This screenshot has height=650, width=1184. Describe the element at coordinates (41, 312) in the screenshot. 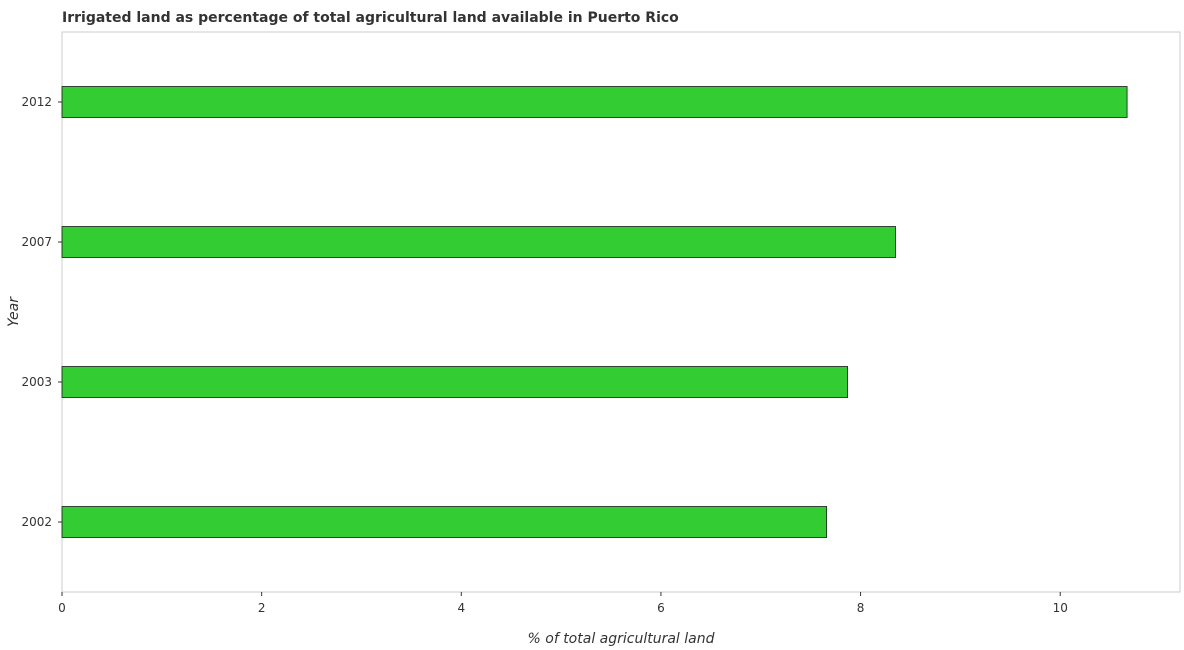

I see `y-axis-ticks: 2002 2003 2007 2012` at that location.